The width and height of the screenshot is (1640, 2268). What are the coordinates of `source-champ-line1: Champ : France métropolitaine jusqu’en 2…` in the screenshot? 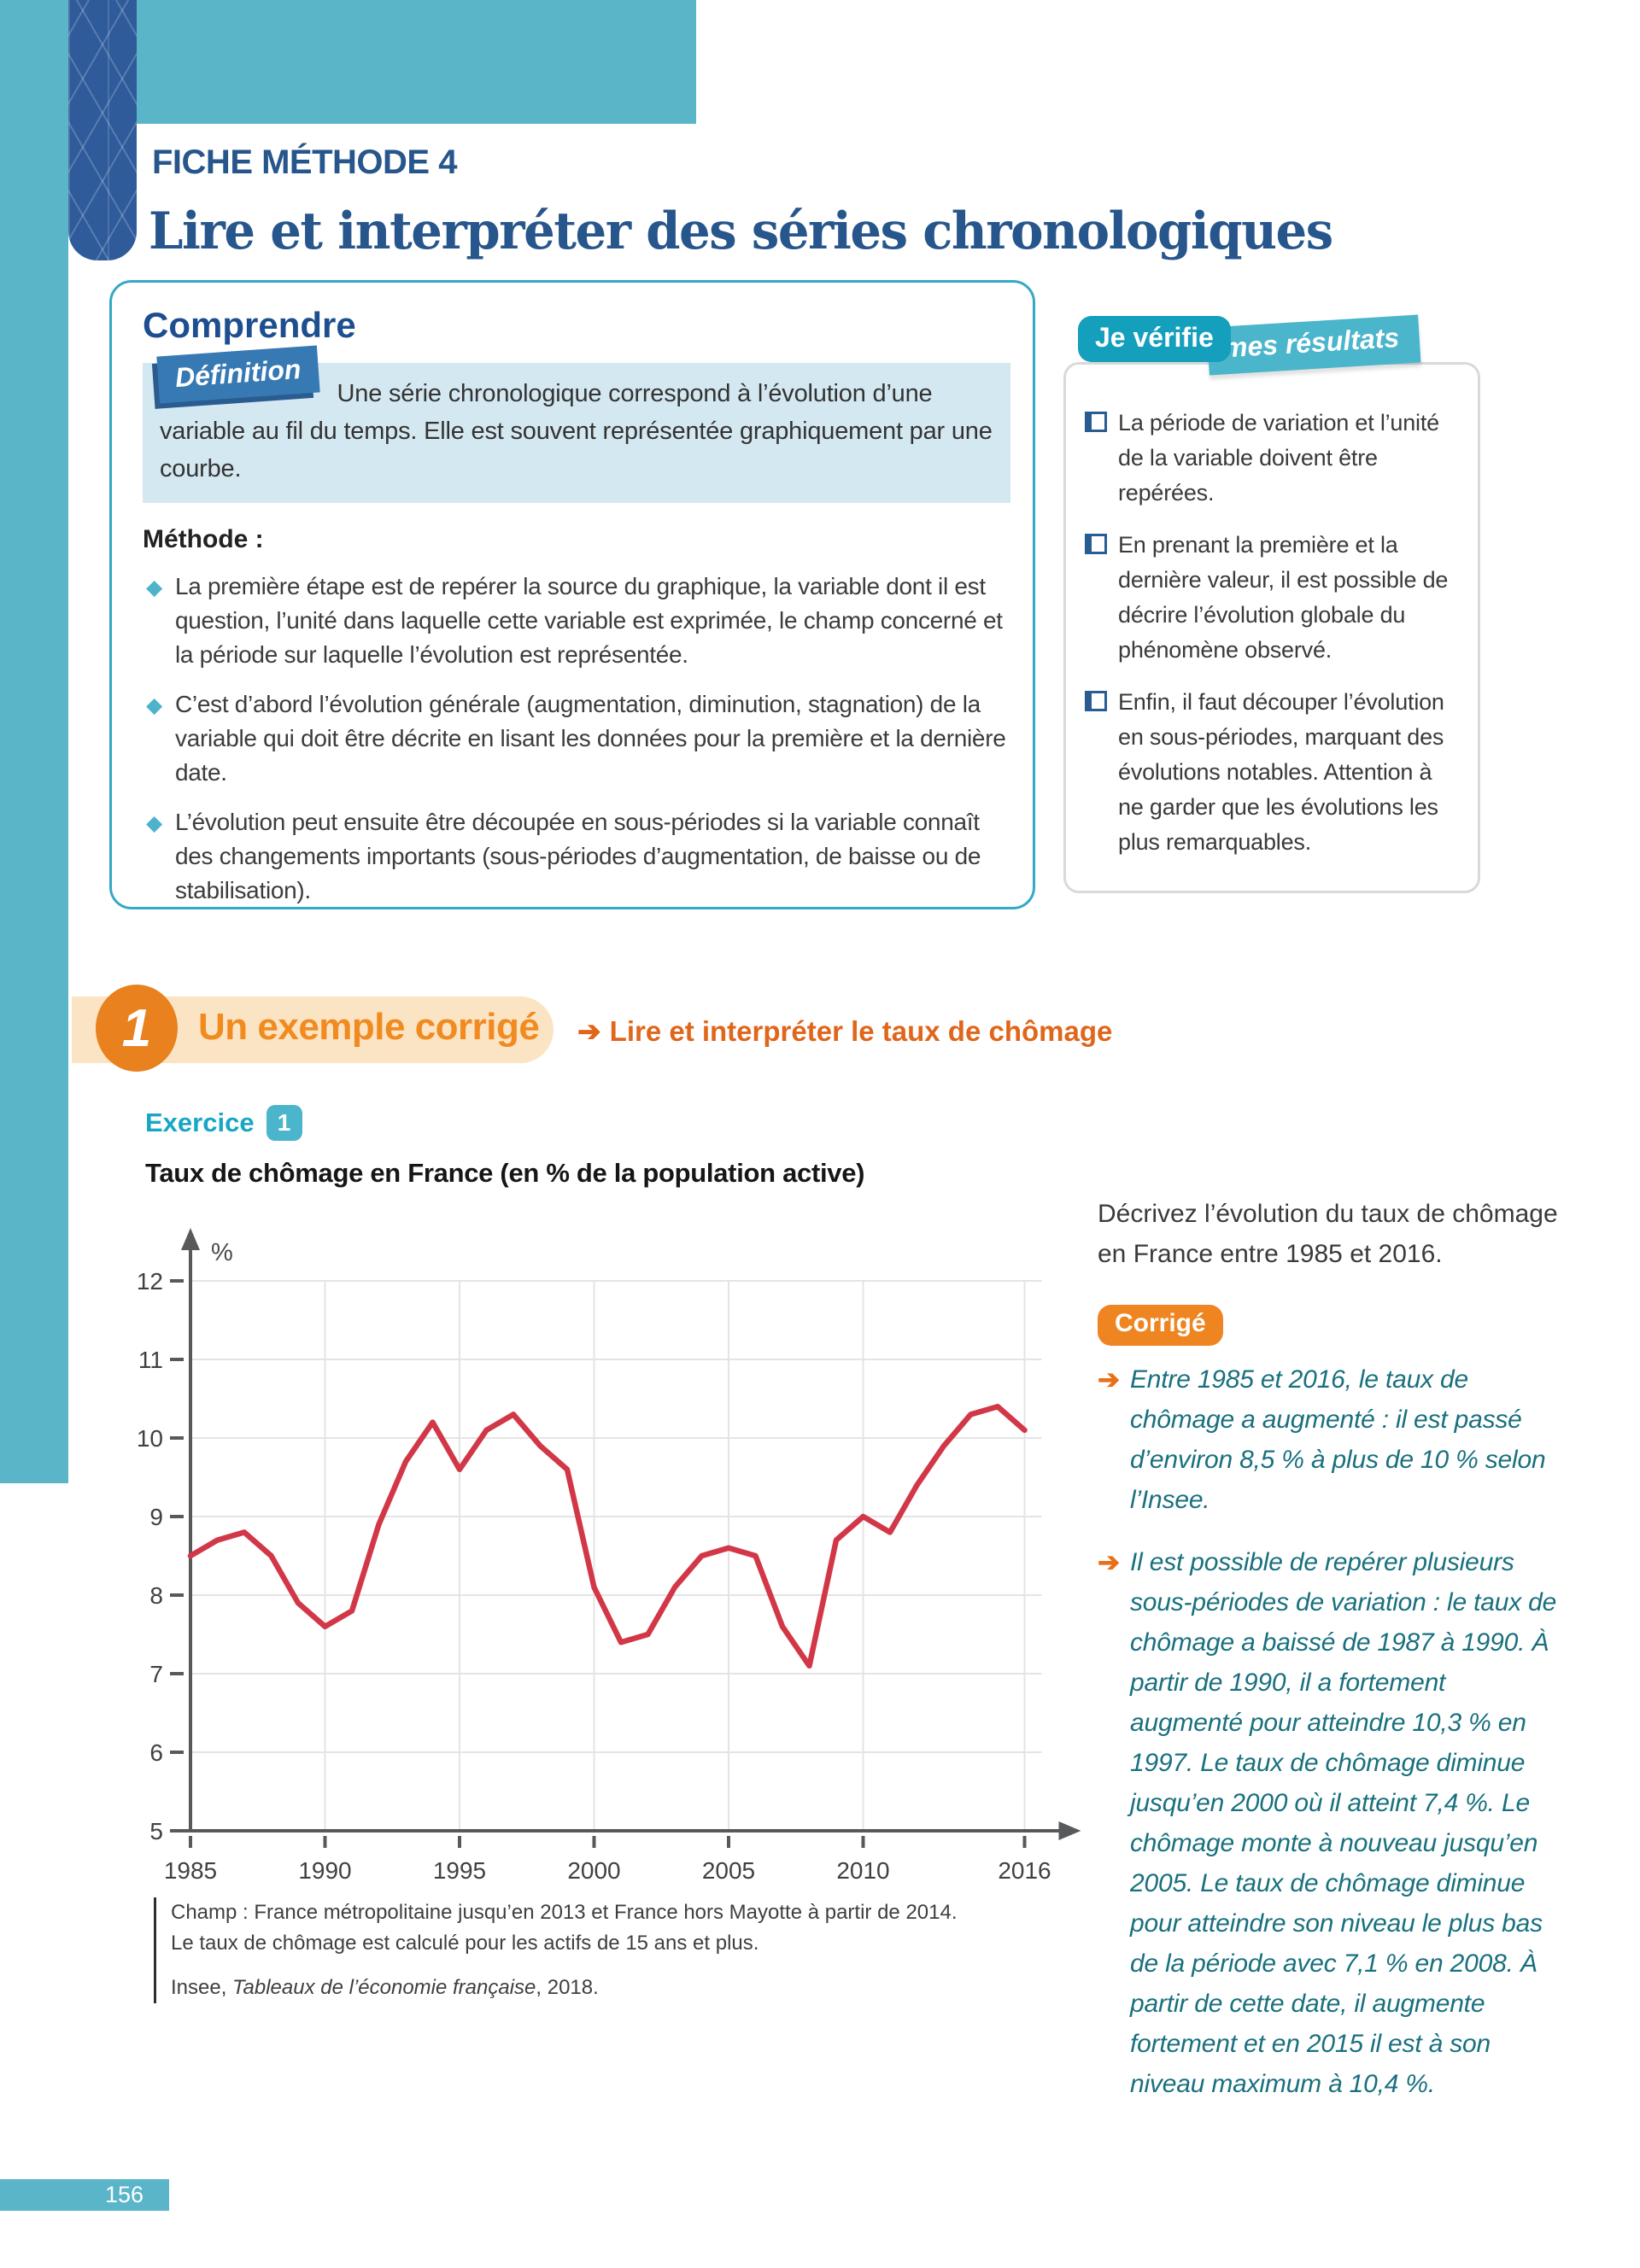 It's located at (564, 1912).